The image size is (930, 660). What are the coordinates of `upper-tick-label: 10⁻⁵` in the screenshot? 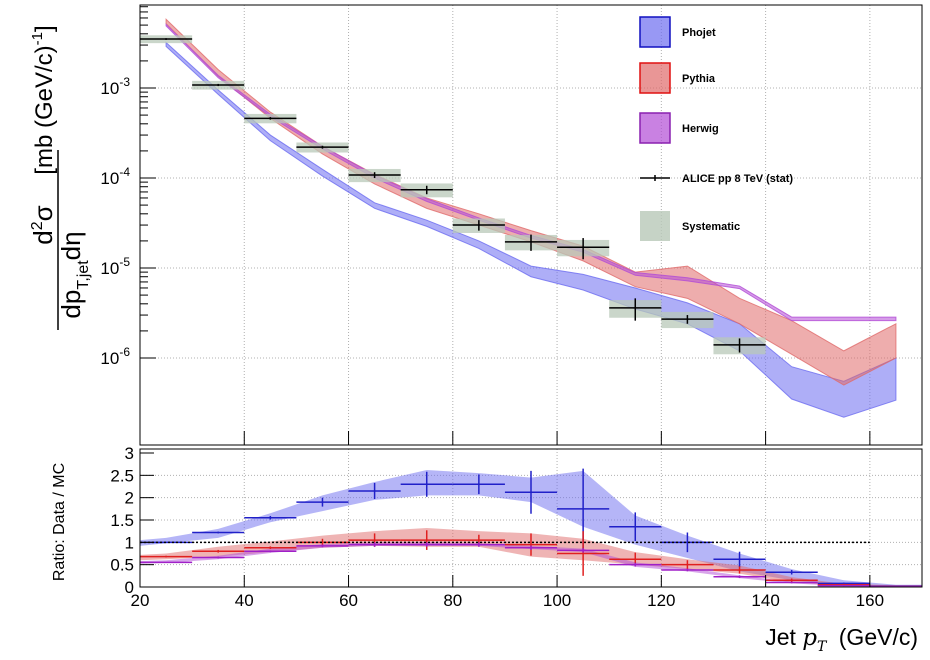 It's located at (115, 266).